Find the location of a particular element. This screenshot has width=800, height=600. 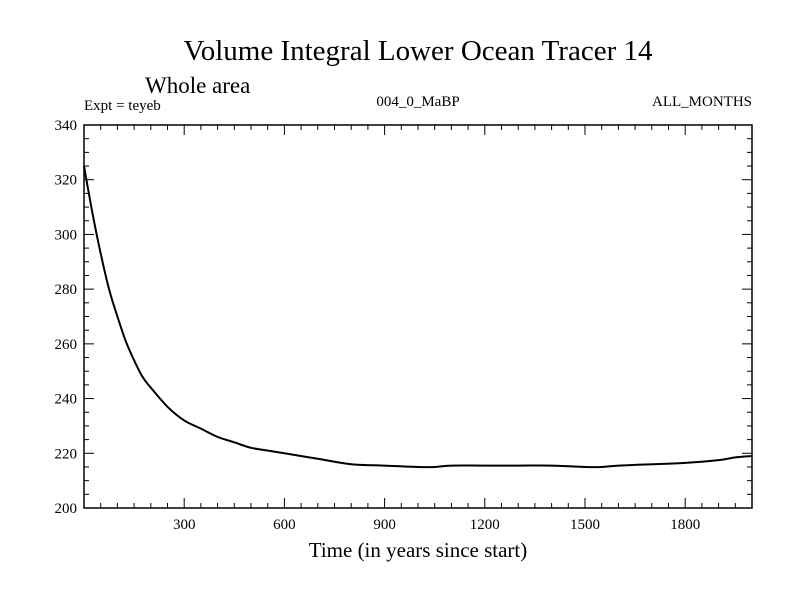

chart-subtitle: Whole area is located at coordinates (197, 85).